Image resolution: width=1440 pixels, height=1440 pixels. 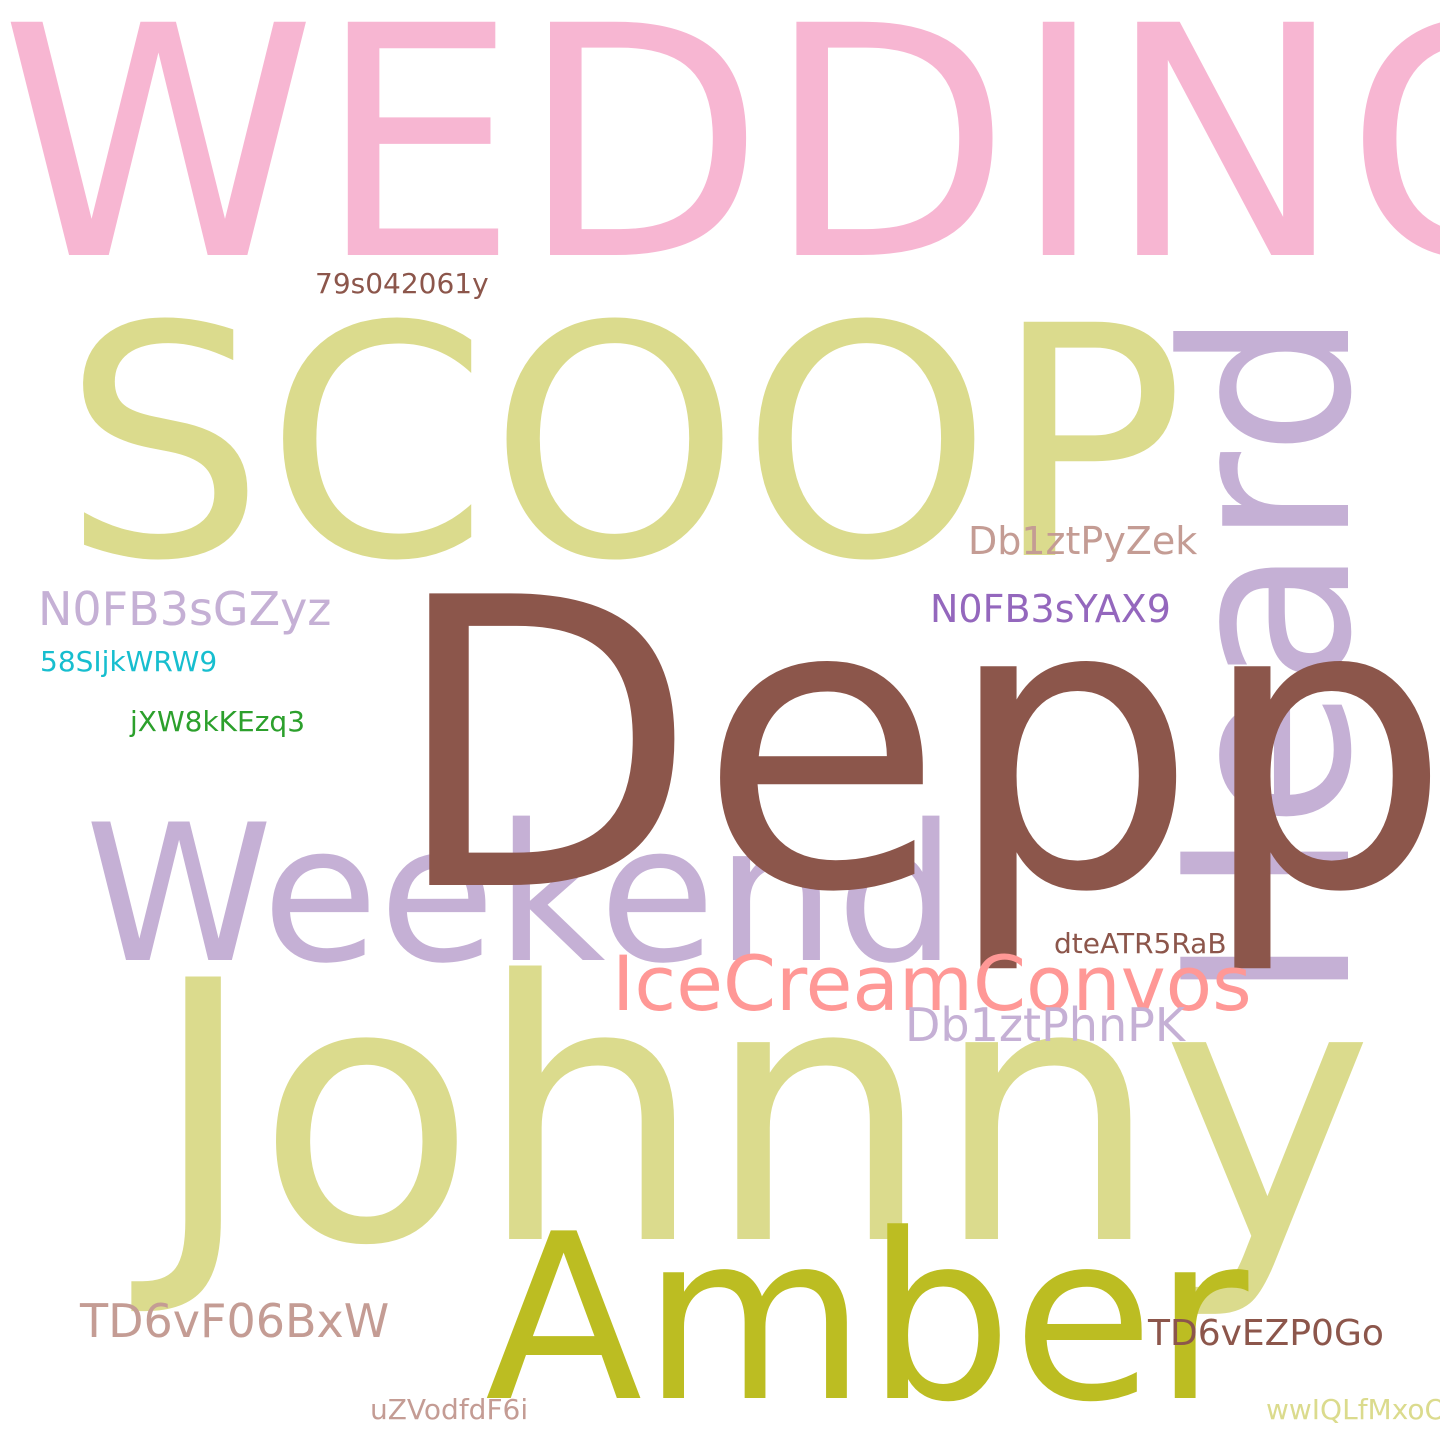 What do you see at coordinates (867, 1313) in the screenshot?
I see `word-amber: Amber` at bounding box center [867, 1313].